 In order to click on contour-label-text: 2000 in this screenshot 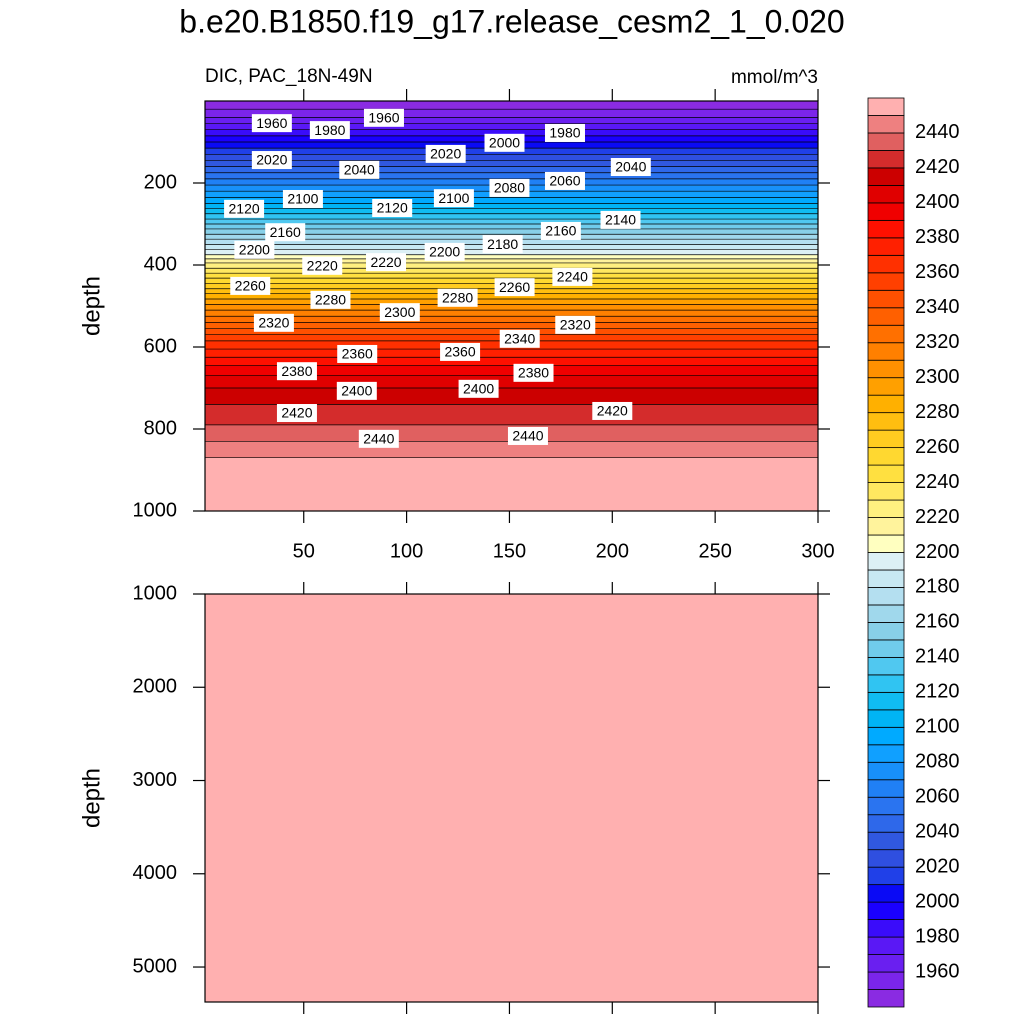, I will do `click(504, 143)`.